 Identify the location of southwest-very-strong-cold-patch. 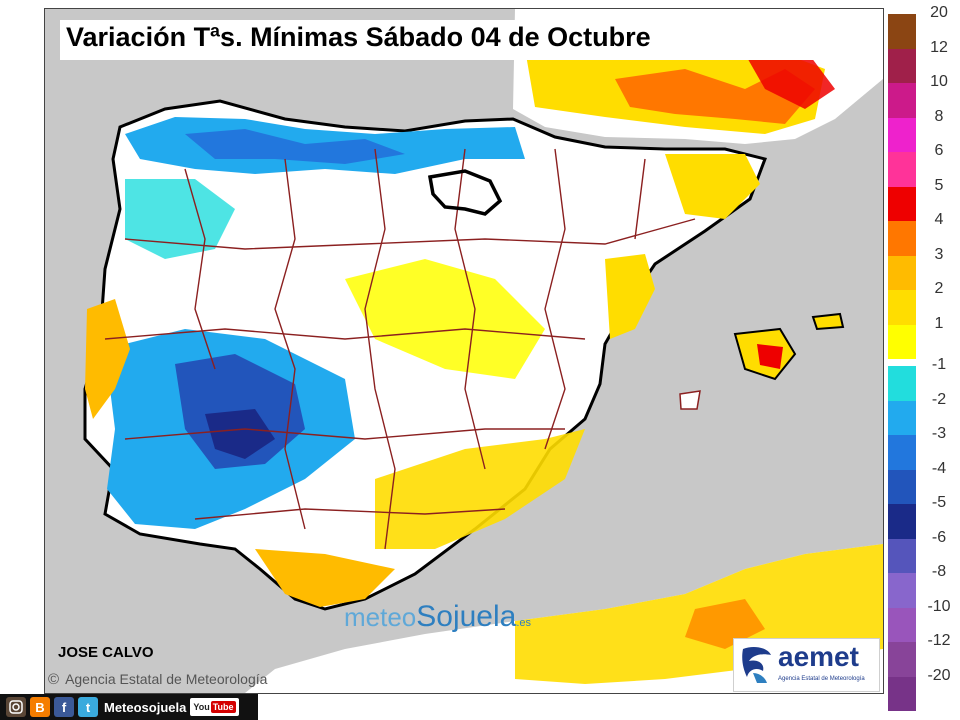
(240, 434).